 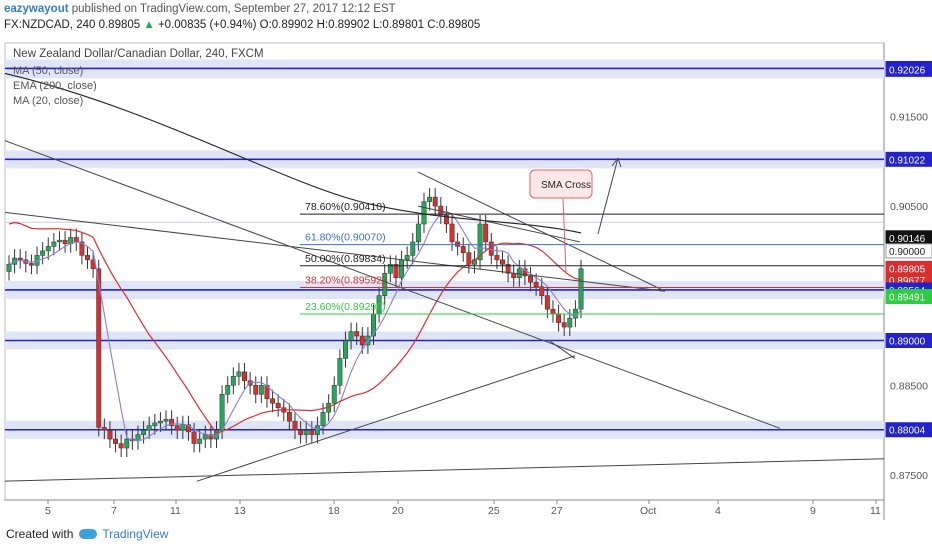 What do you see at coordinates (119, 25) in the screenshot?
I see `last-price: 0.89805` at bounding box center [119, 25].